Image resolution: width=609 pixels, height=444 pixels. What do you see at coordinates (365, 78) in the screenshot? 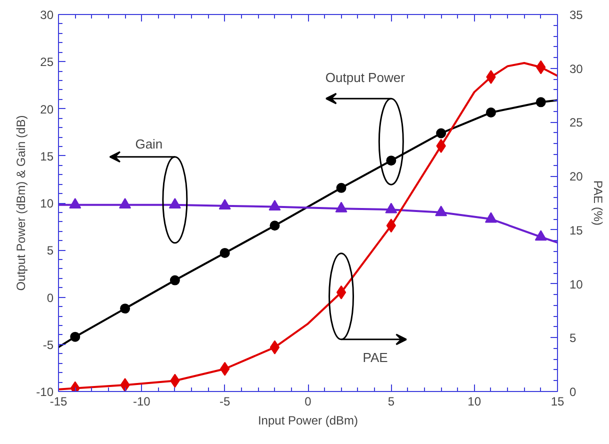
I see `annotation: Output Power` at bounding box center [365, 78].